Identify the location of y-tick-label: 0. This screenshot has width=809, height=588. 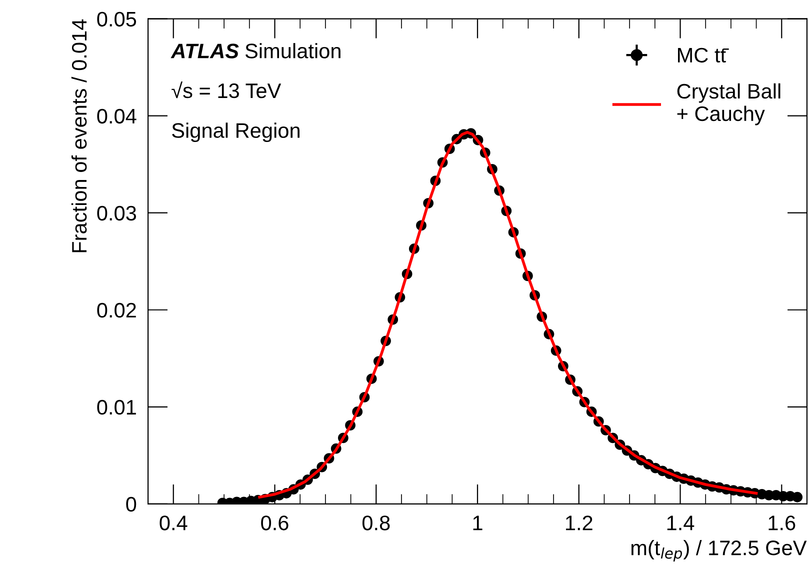
(131, 504).